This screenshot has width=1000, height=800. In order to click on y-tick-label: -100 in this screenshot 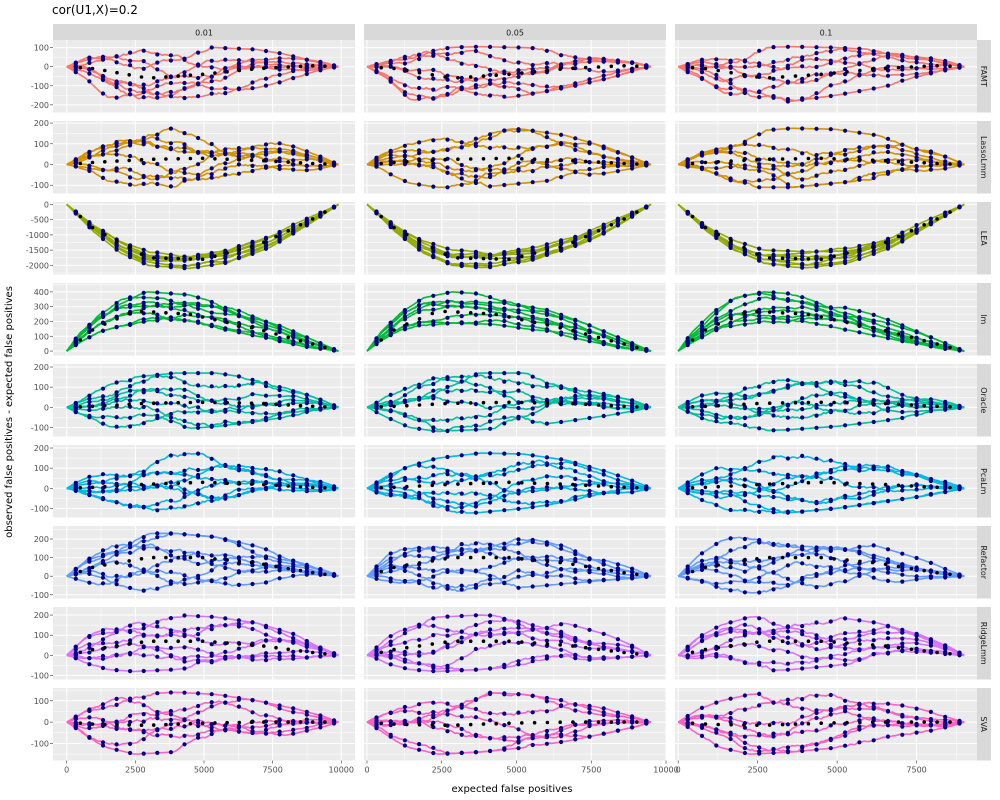, I will do `click(40, 508)`.